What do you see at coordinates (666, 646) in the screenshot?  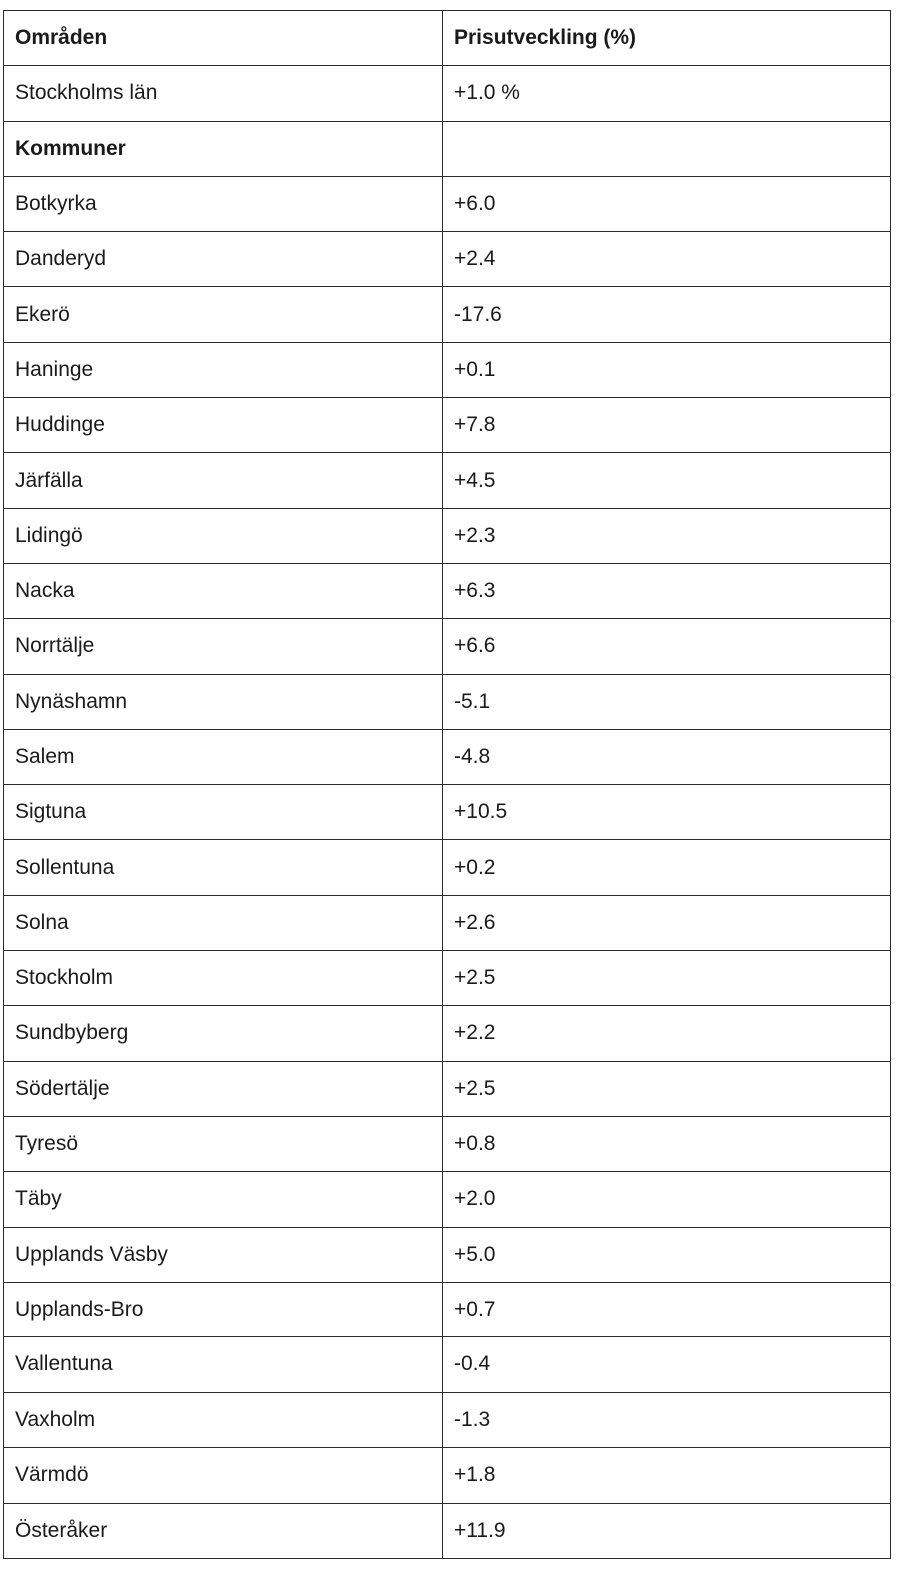 I see `price-change-value: +6.6` at bounding box center [666, 646].